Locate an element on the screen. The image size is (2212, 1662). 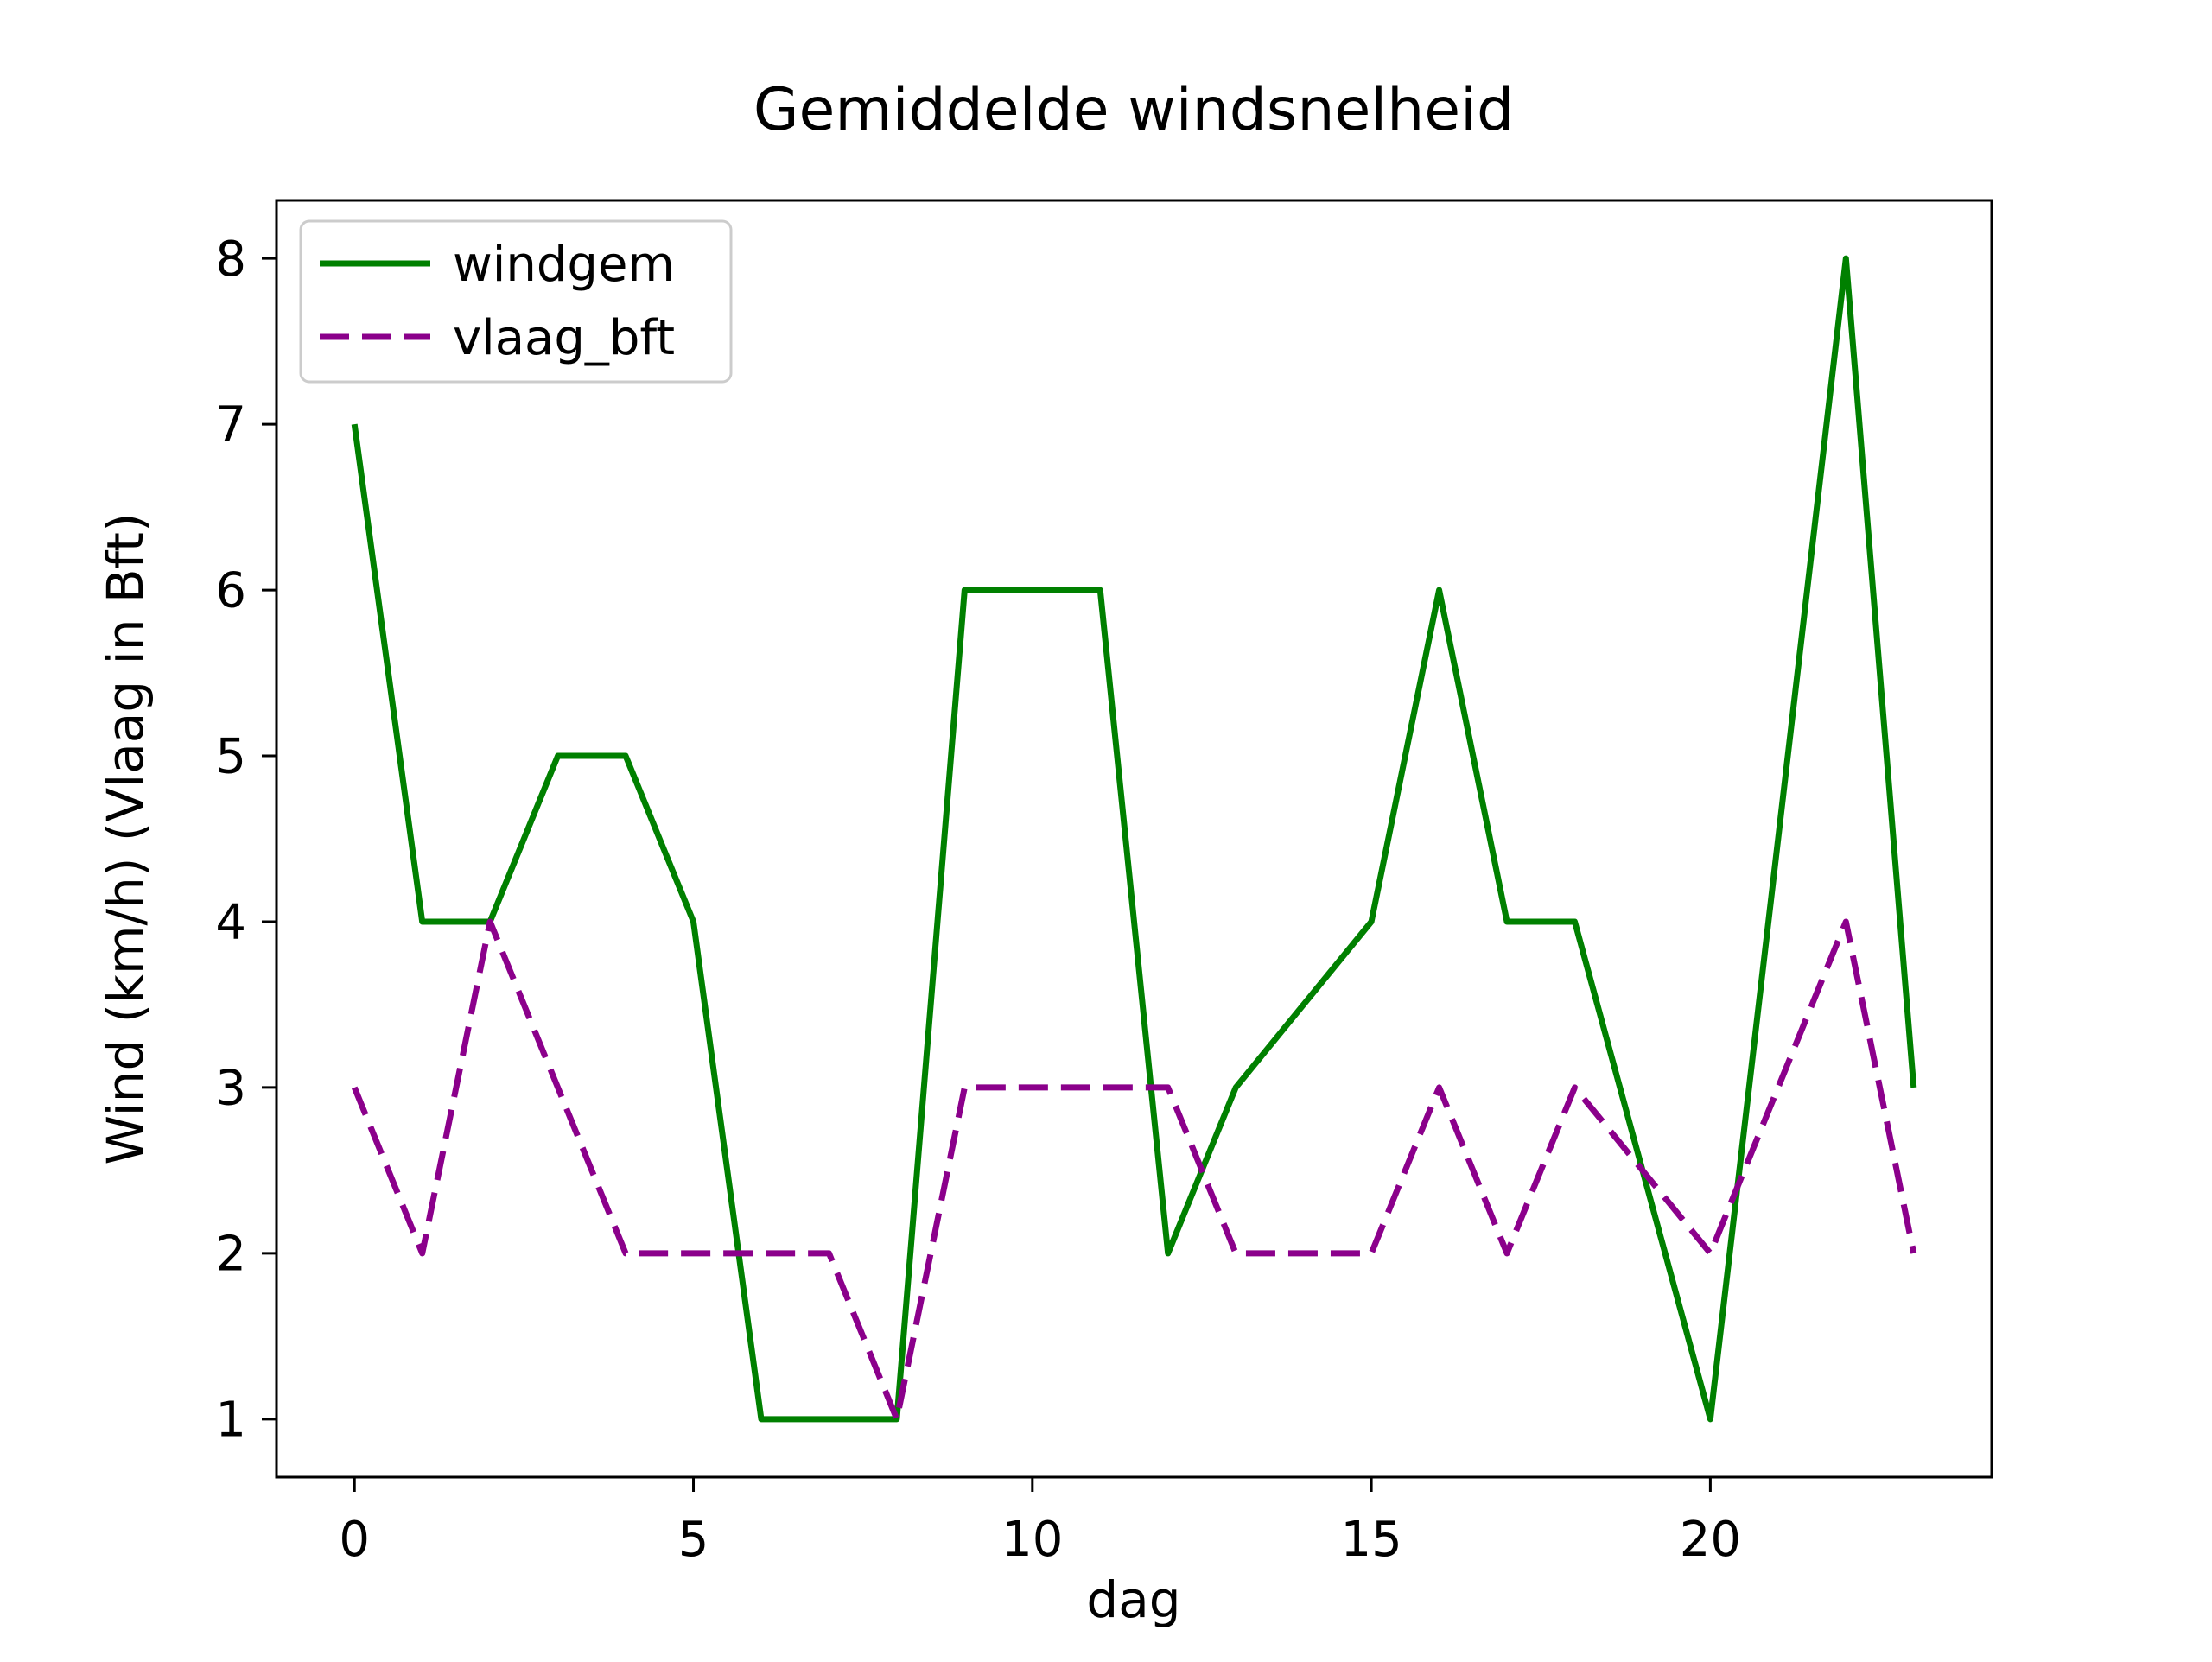
x-tick-label: 20 is located at coordinates (1710, 1540).